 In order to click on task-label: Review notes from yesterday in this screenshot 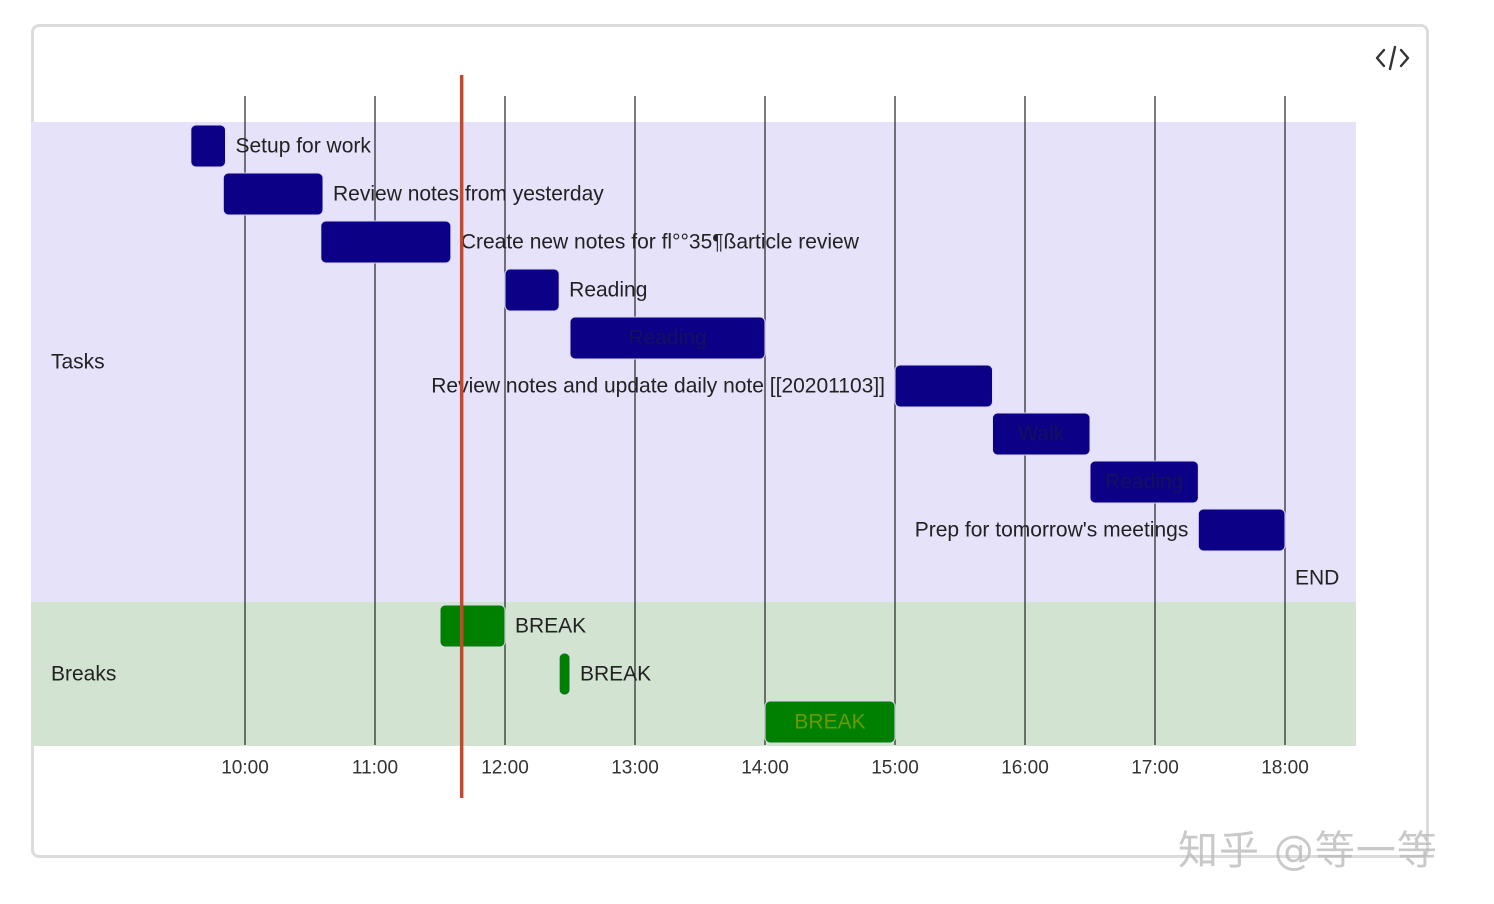, I will do `click(468, 194)`.